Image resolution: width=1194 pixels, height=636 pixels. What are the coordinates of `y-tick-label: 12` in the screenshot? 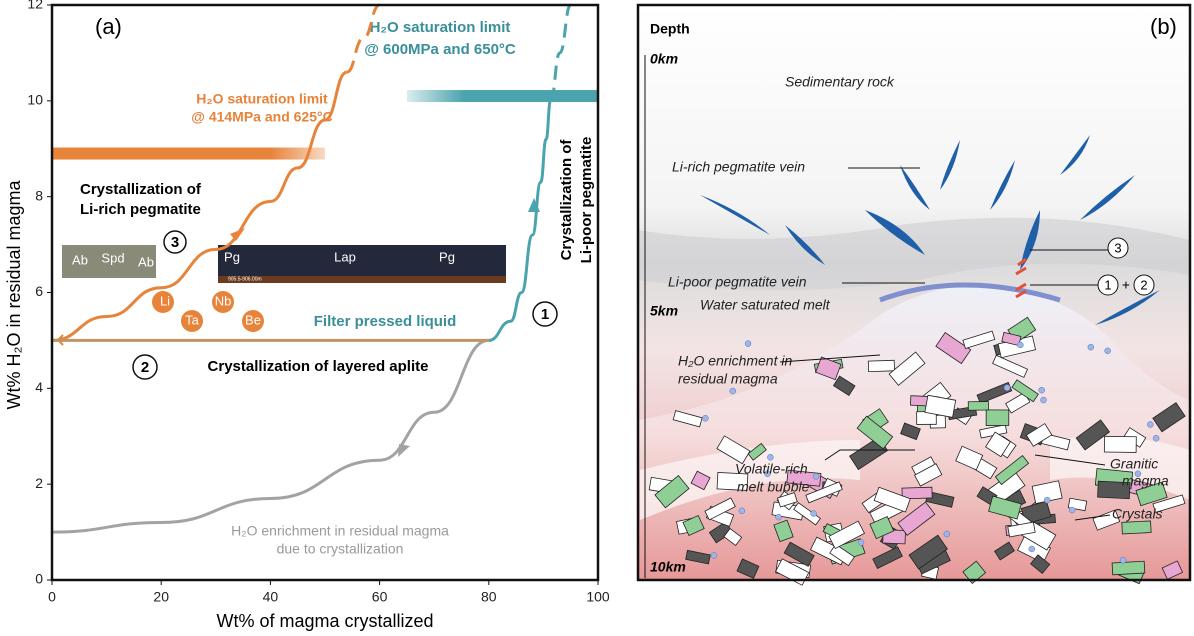 It's located at (35, 6).